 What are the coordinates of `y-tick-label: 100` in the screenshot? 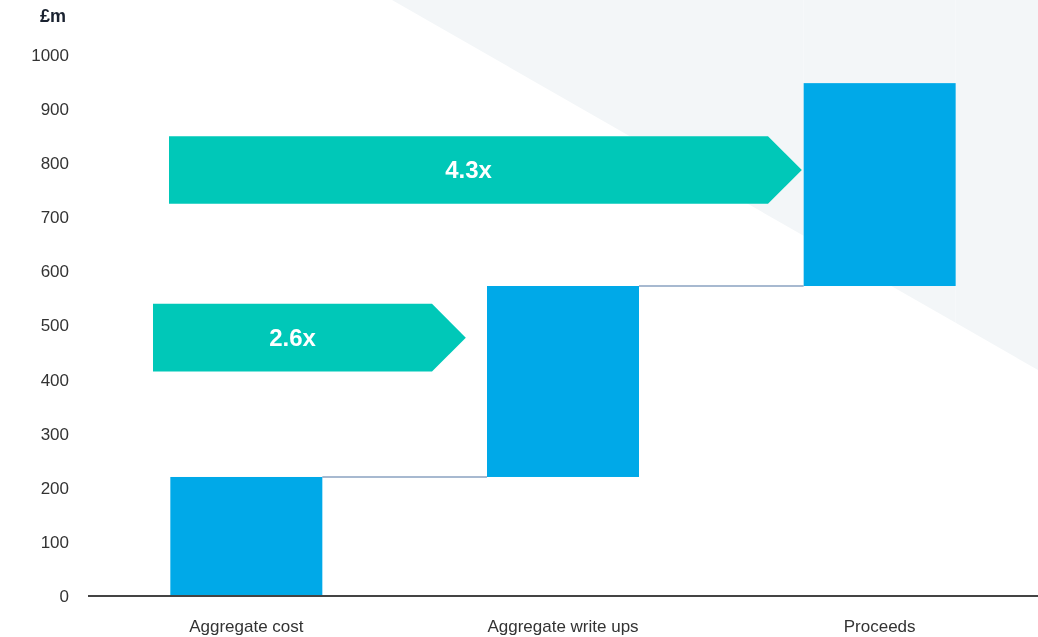 It's located at (54, 542).